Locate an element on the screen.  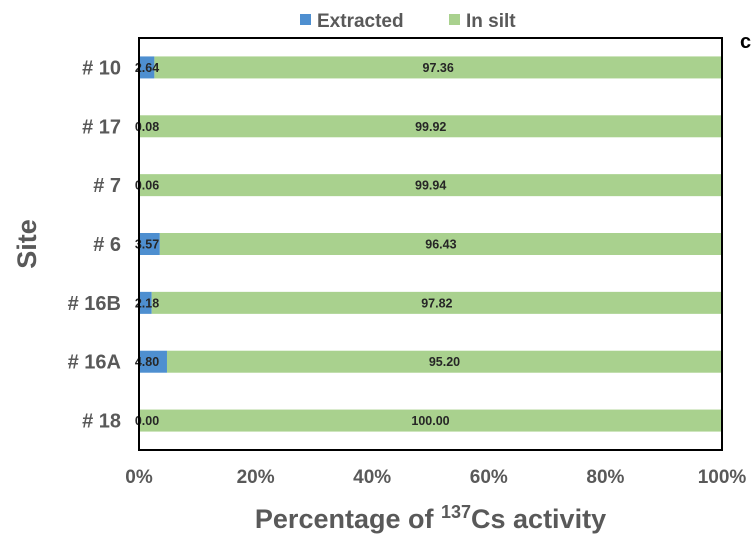
data-label-extracted: 3.57 is located at coordinates (147, 245).